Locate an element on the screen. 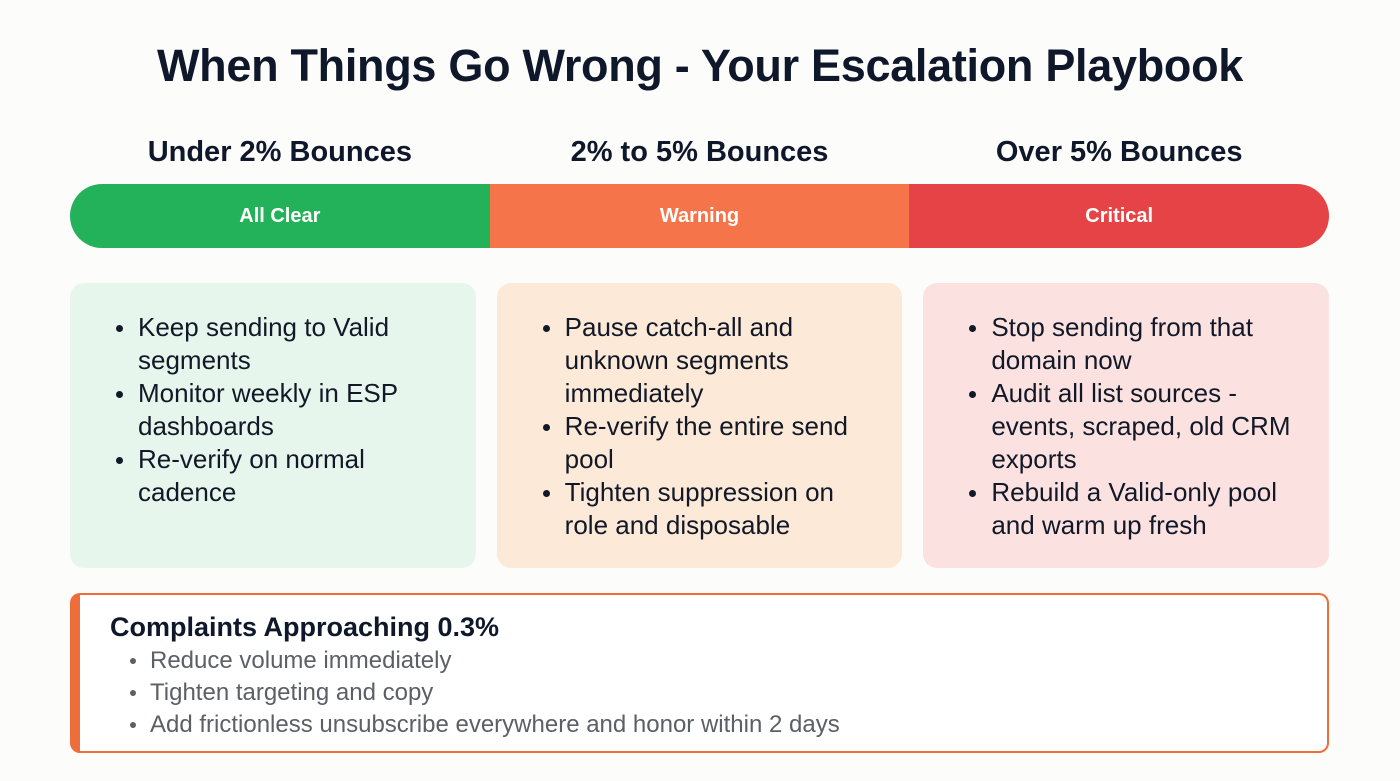 The height and width of the screenshot is (781, 1400). list-item: Tighten targeting and copy is located at coordinates (727, 693).